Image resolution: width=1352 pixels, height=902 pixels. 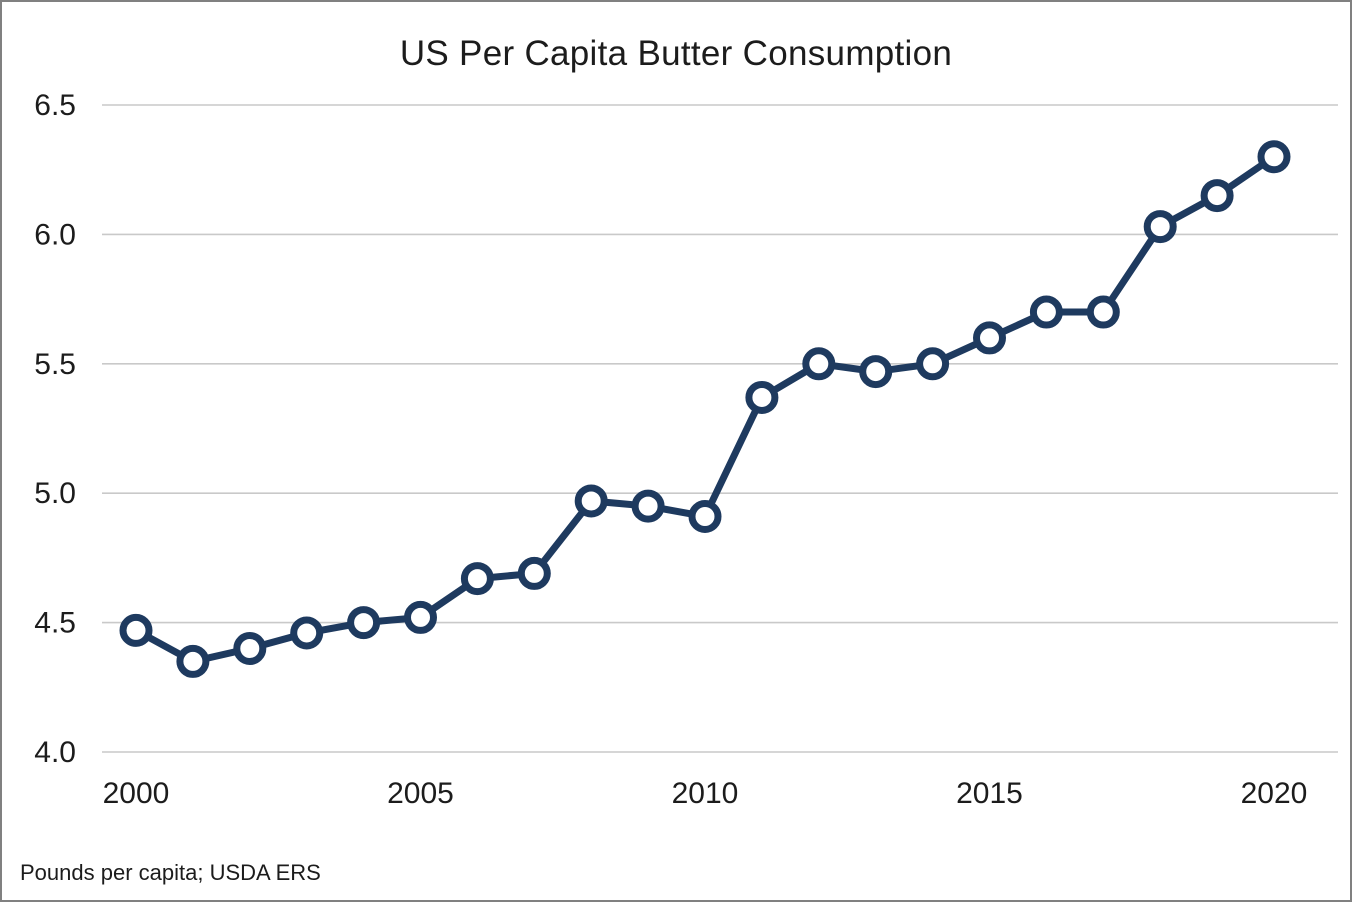 What do you see at coordinates (676, 53) in the screenshot?
I see `chart-title: US Per Capita Butter Consumption` at bounding box center [676, 53].